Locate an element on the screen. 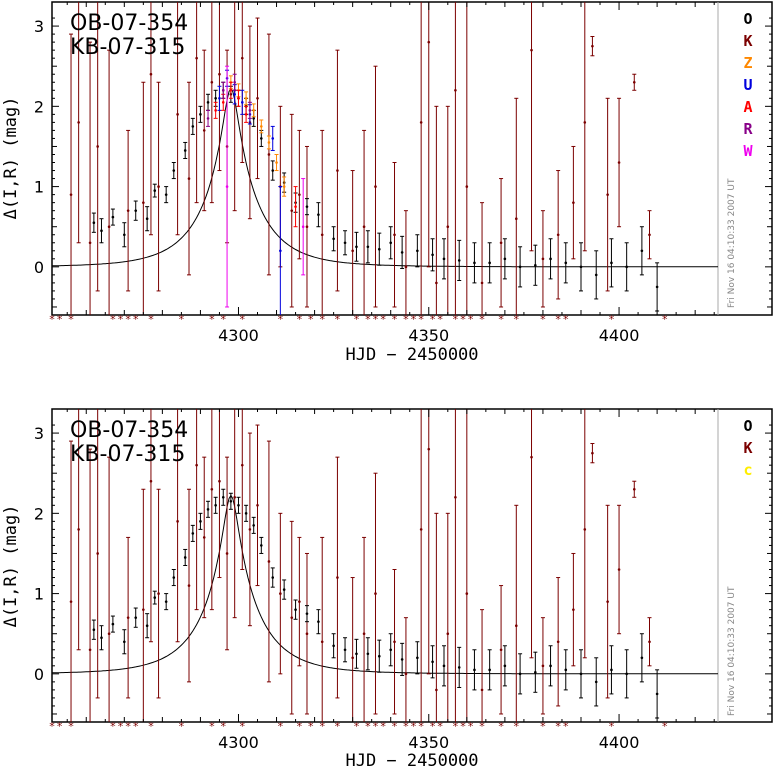  y-axis-label: Δ(I,R) (mag) is located at coordinates (11, 566).